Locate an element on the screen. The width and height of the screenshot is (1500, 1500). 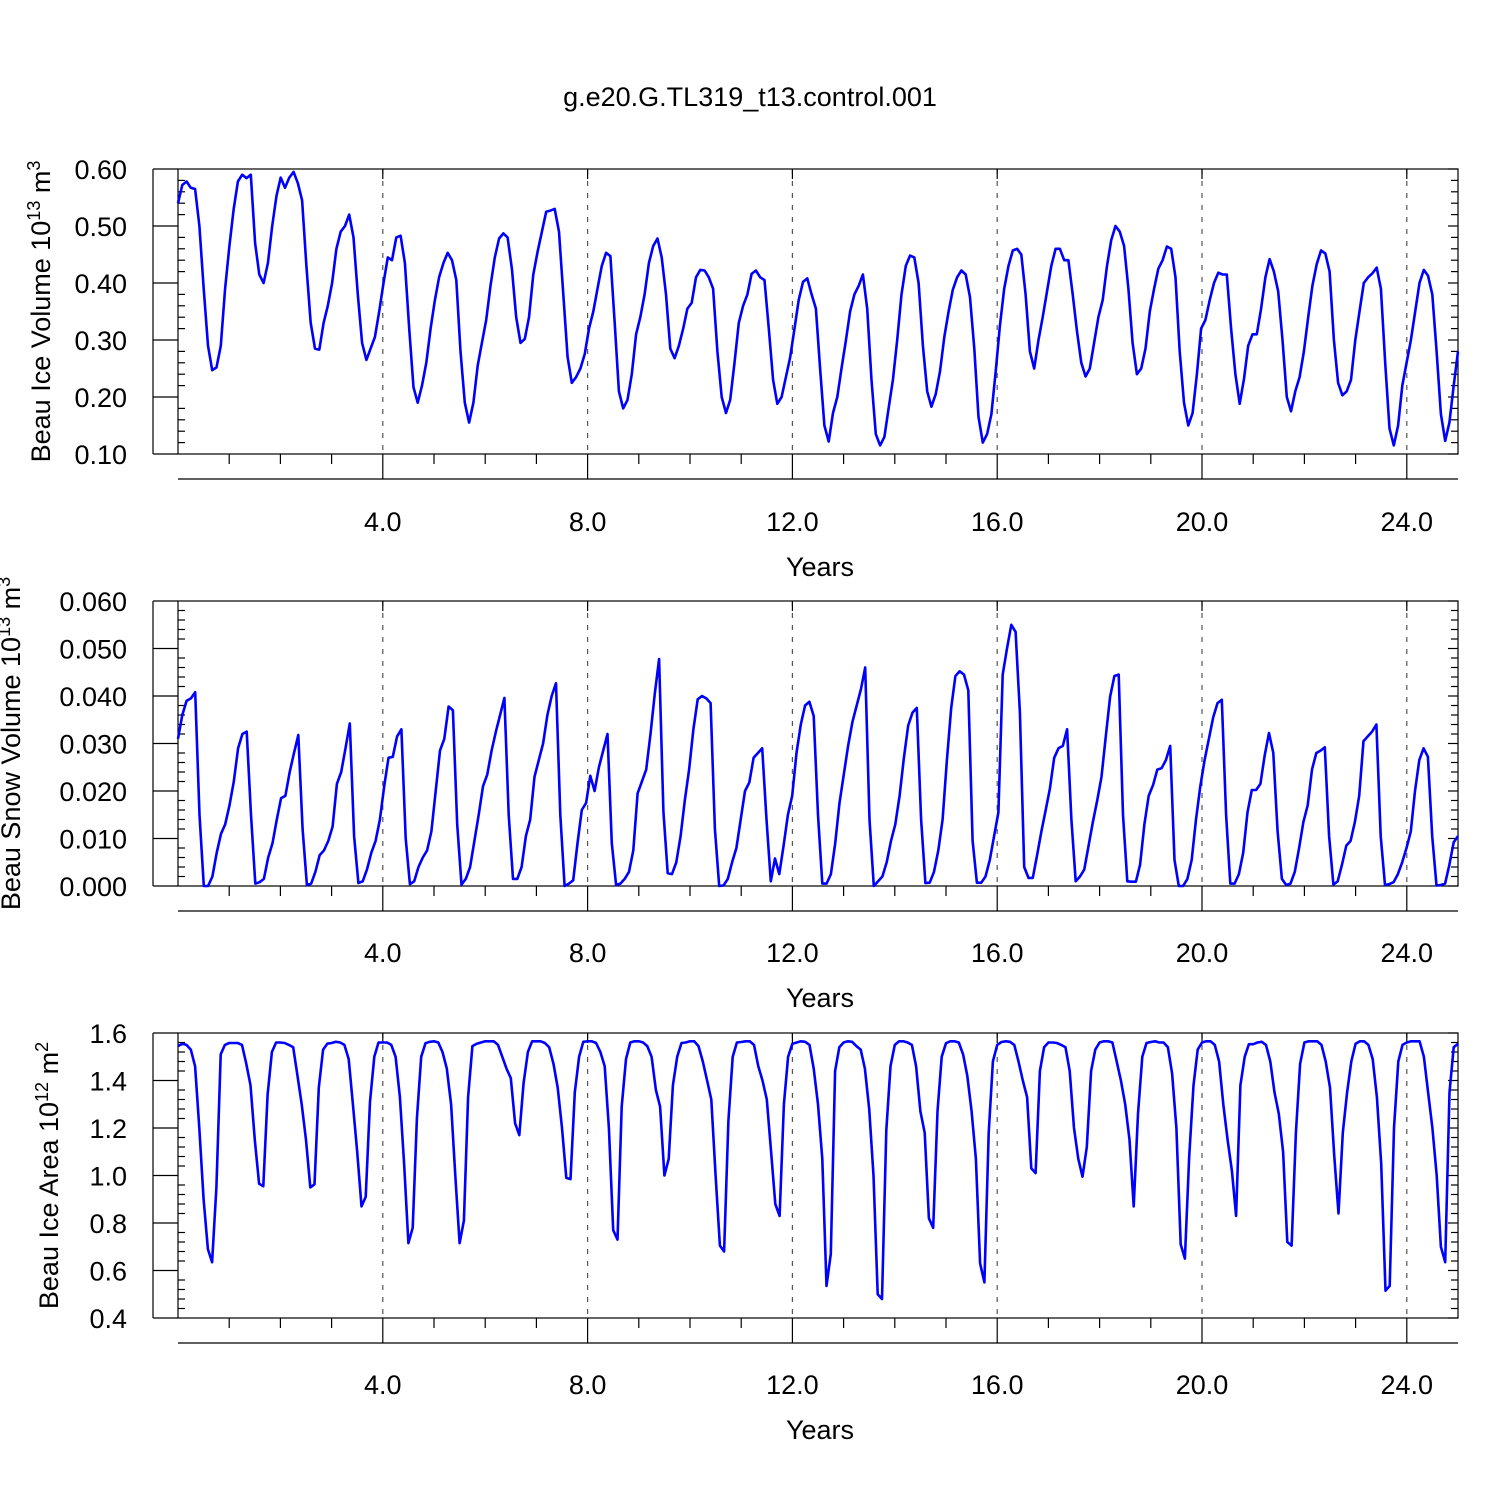
y-axis-label-unit-exponent: 2 is located at coordinates (42, 1047).